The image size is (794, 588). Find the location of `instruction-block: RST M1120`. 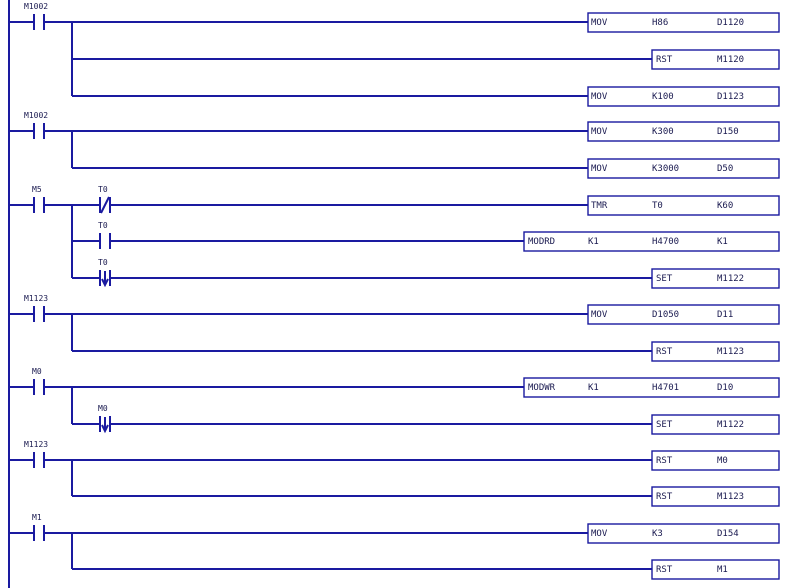

instruction-block: RST M1120 is located at coordinates (715, 59).